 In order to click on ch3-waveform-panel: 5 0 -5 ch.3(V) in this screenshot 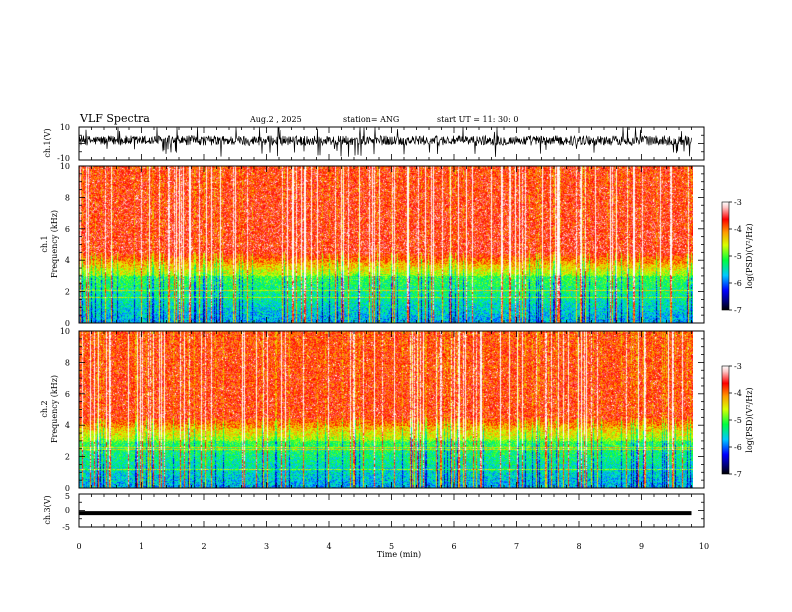, I will do `click(374, 512)`.